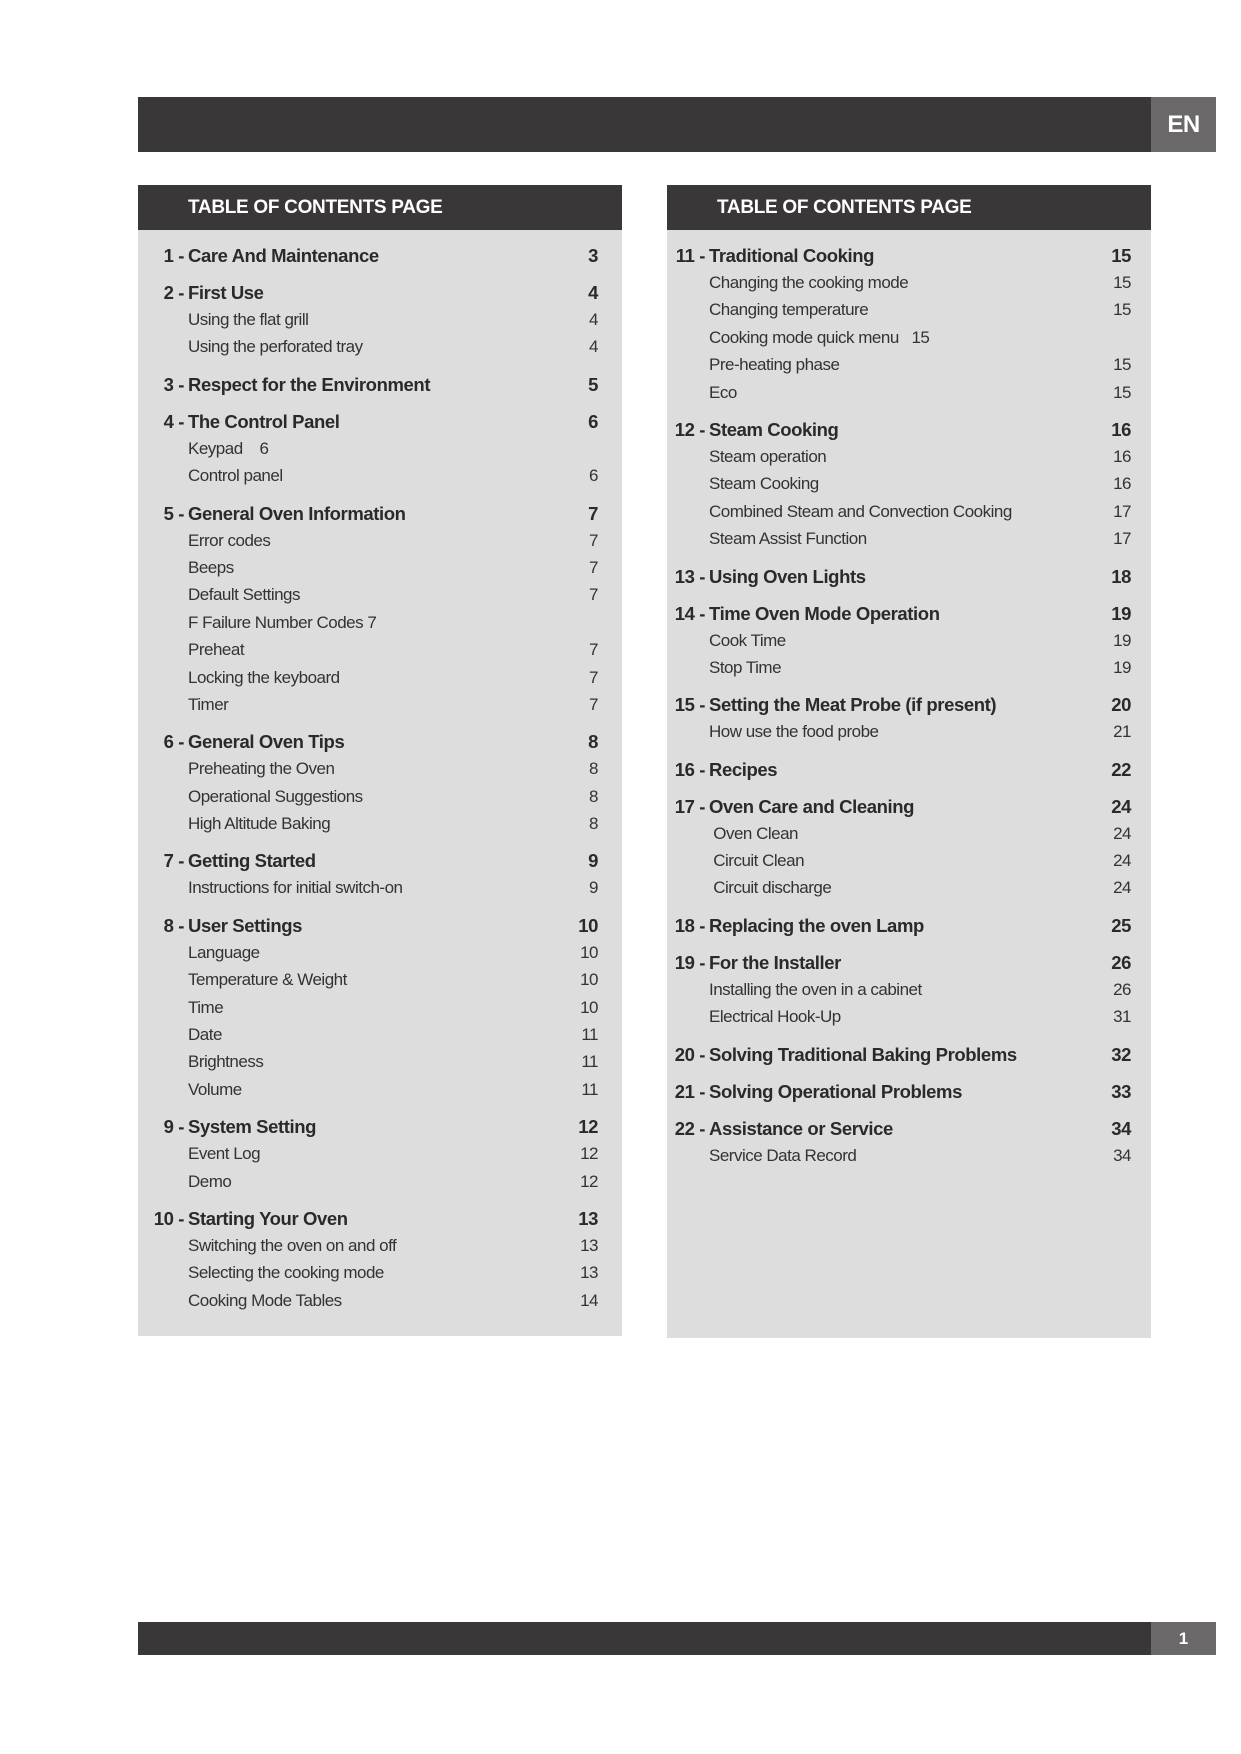  Describe the element at coordinates (770, 888) in the screenshot. I see `subitem-title: Circuit discharge` at that location.